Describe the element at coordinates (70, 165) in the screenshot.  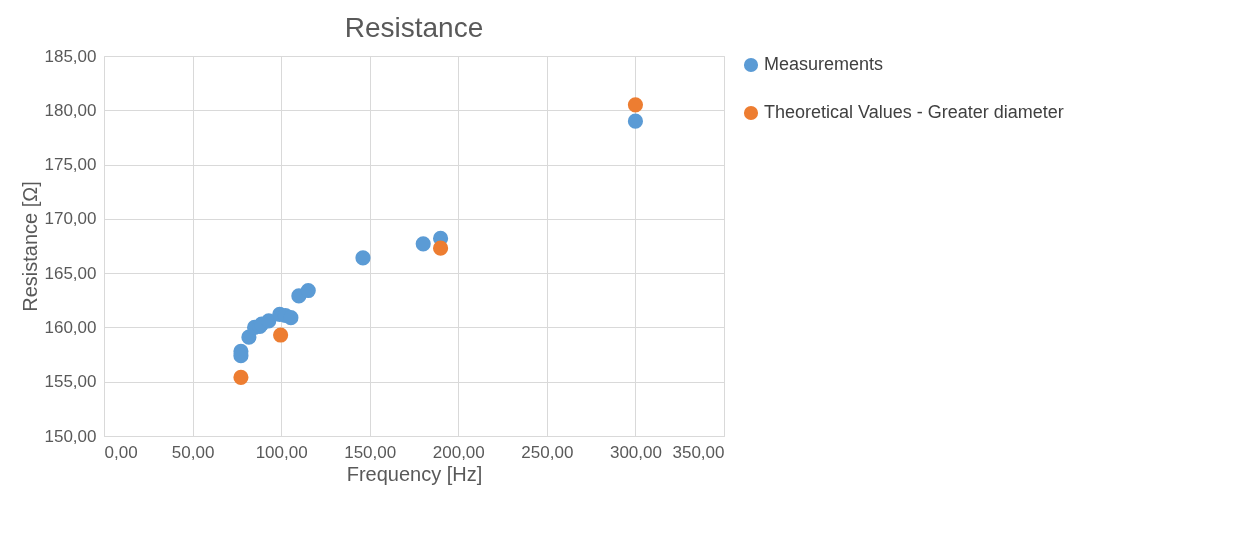
I see `y-tick-label: 175,00` at that location.